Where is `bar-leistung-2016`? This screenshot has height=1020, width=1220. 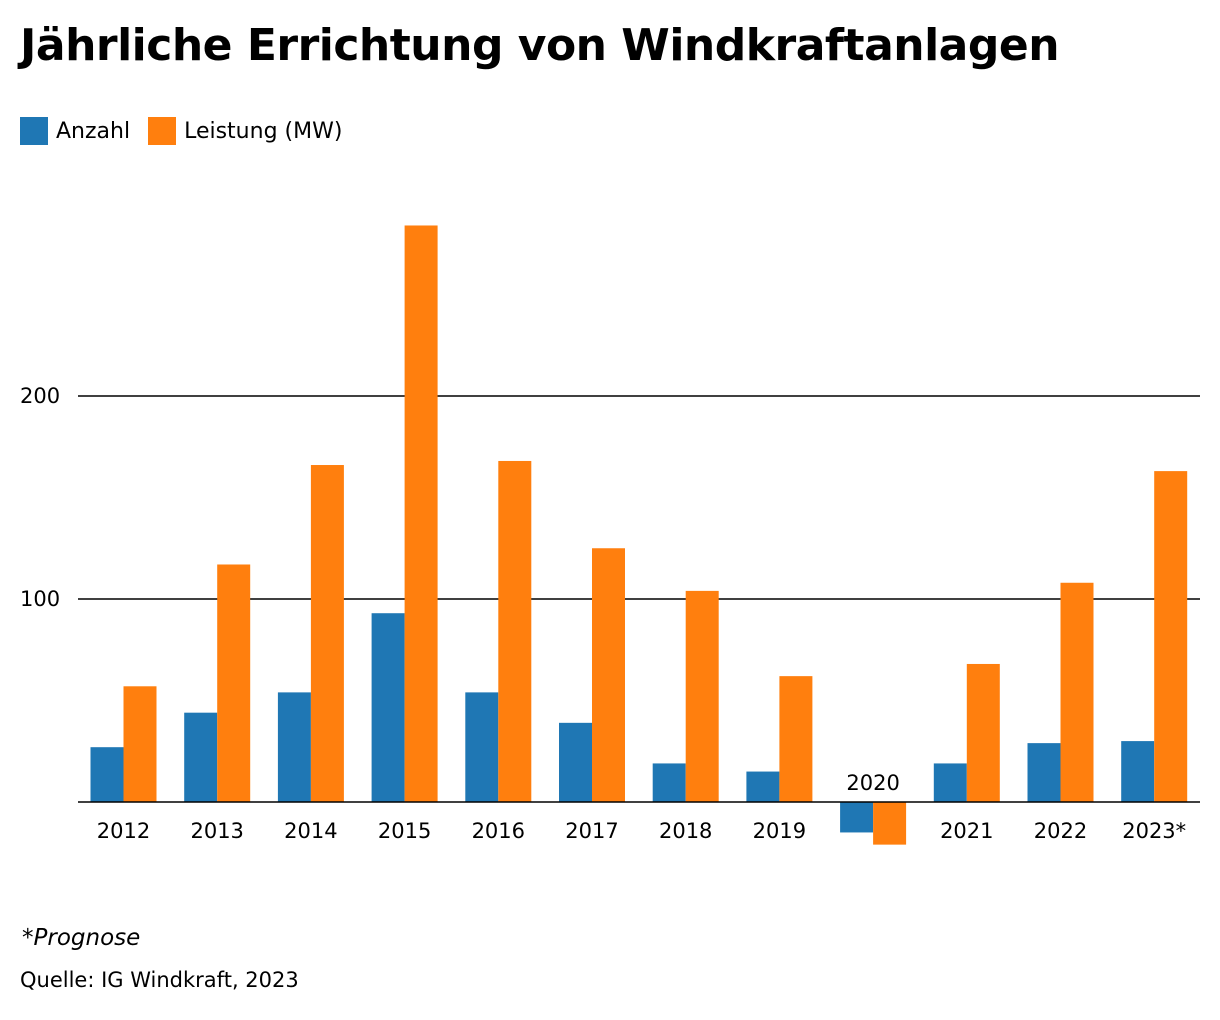
bar-leistung-2016 is located at coordinates (515, 631).